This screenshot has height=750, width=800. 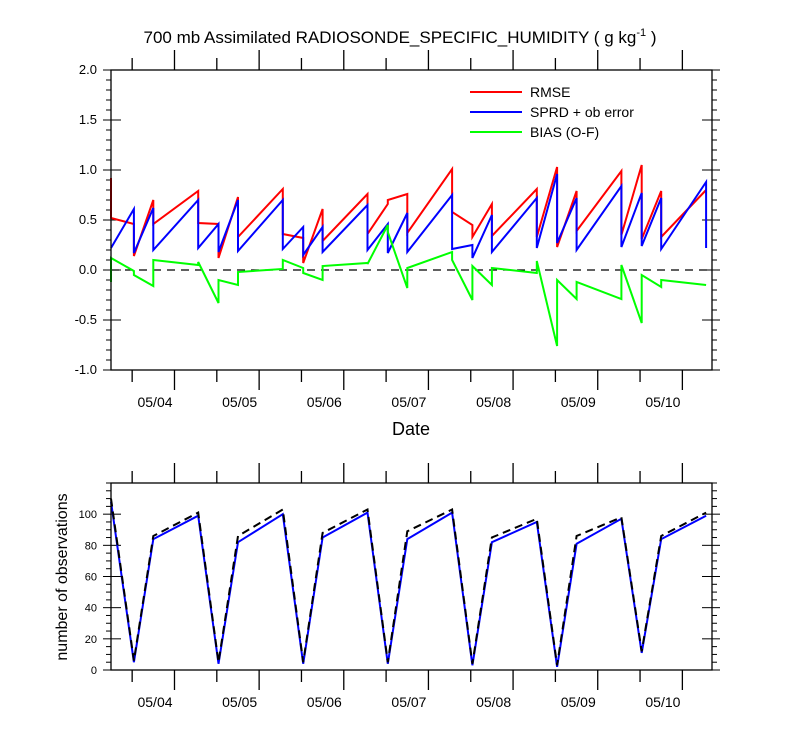 I want to click on y-tick-label: -0.5, so click(x=86, y=319).